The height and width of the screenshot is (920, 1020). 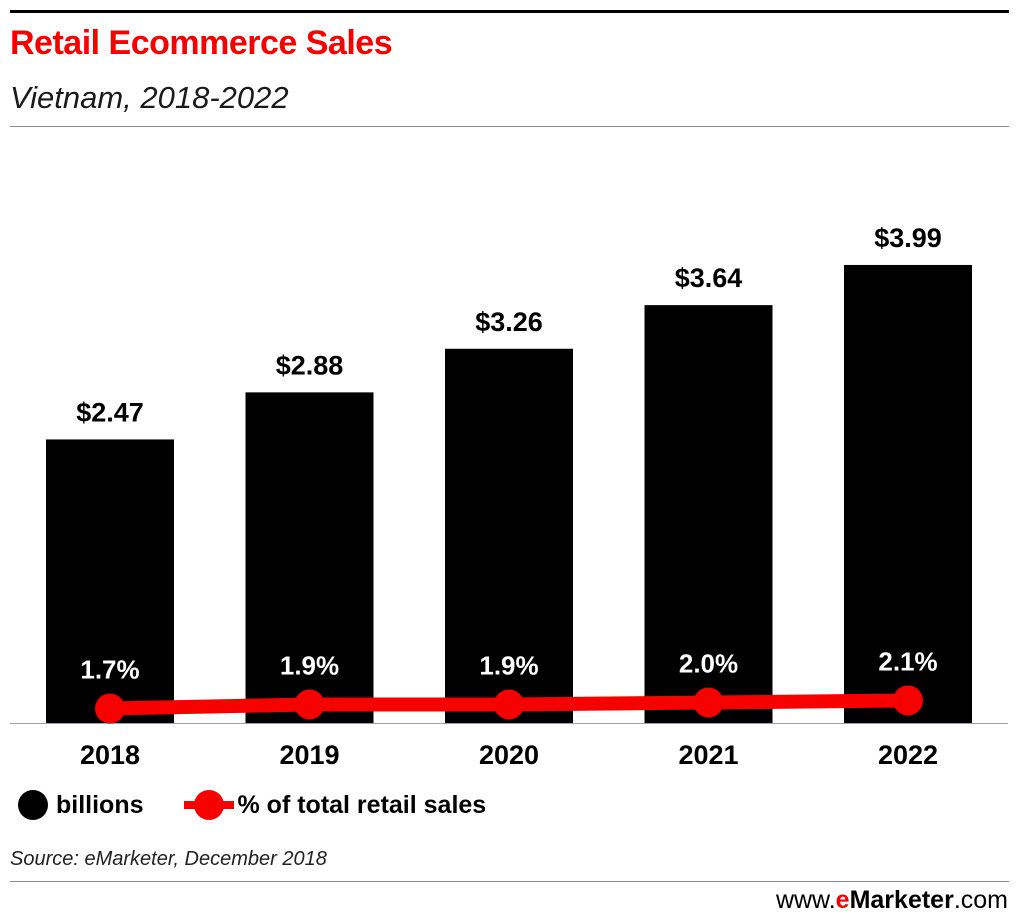 I want to click on percent-point-2018, so click(x=110, y=708).